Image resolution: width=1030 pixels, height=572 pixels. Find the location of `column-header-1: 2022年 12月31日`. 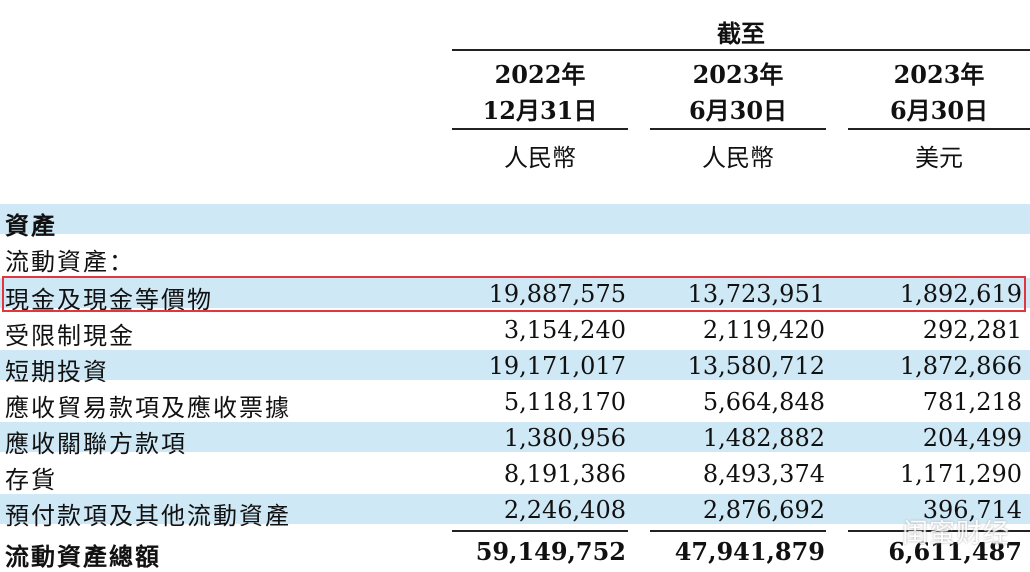

column-header-1: 2022年 12月31日 is located at coordinates (540, 93).